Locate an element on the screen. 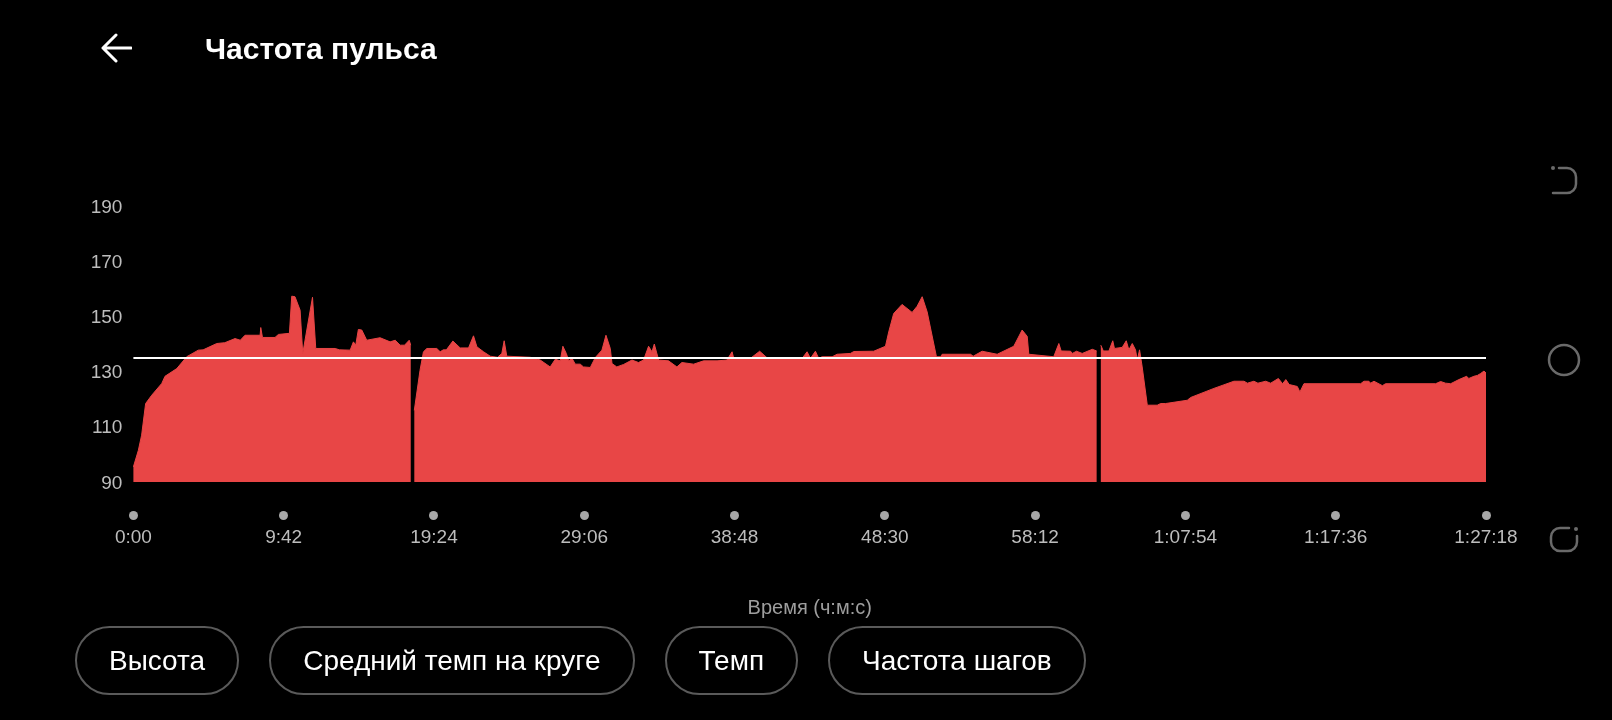 This screenshot has height=720, width=1612. pill-button: Частота шагов is located at coordinates (957, 660).